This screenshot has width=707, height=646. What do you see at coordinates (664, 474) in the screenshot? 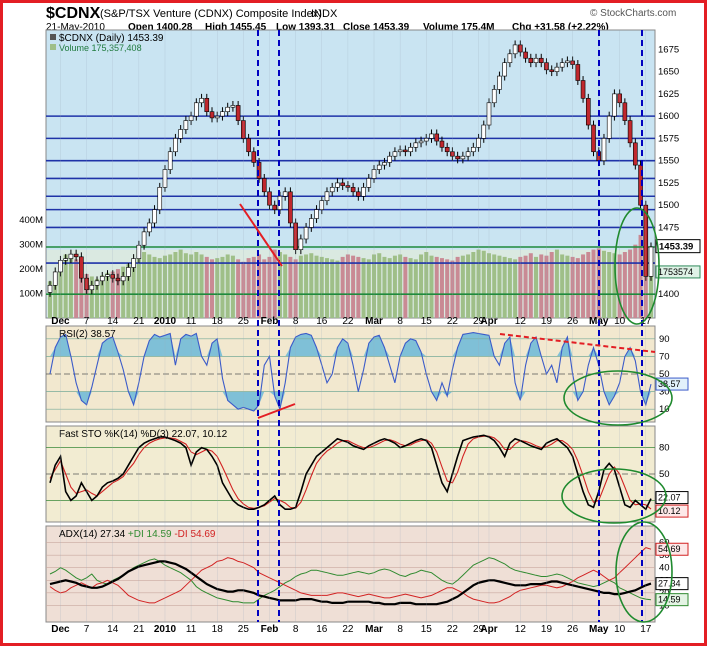
I see `sto-tick-label: 50` at bounding box center [664, 474].